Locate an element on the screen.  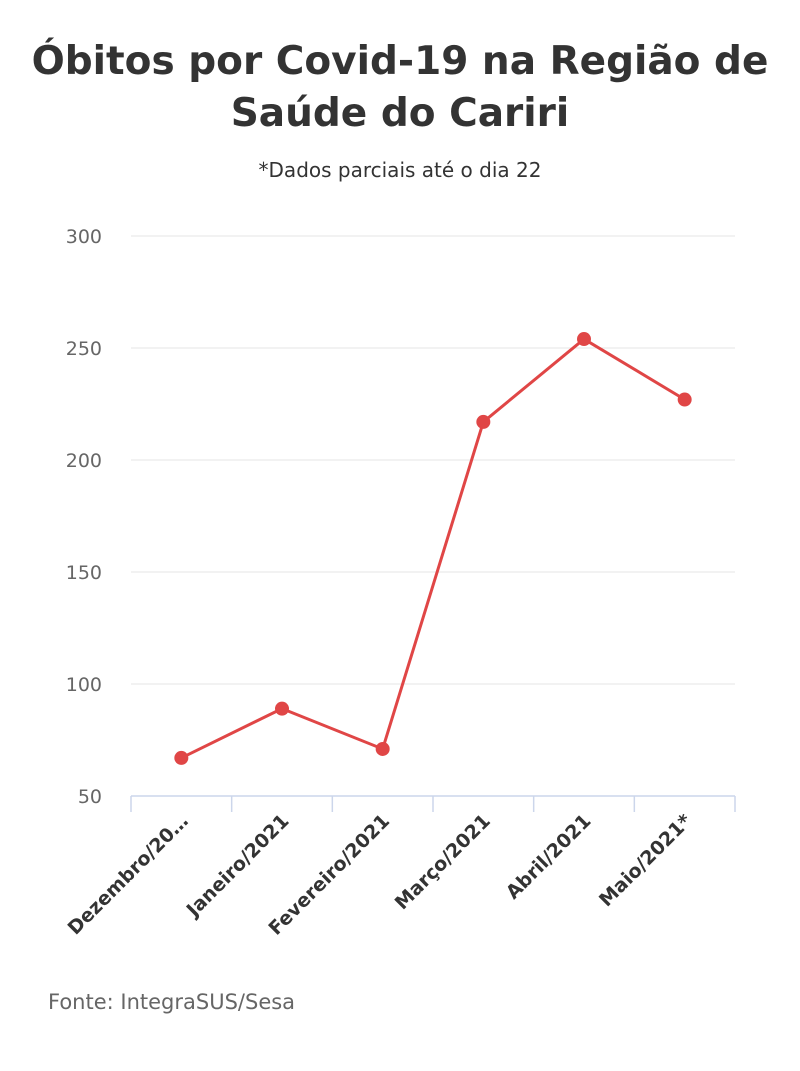
y-tick-label: 300 is located at coordinates (84, 237).